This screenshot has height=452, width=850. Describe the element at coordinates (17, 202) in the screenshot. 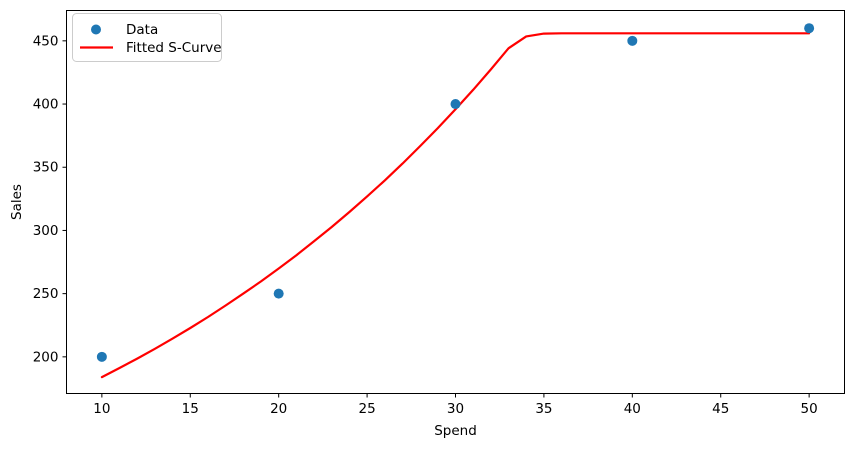

I see `y-axis-label: Sales` at that location.